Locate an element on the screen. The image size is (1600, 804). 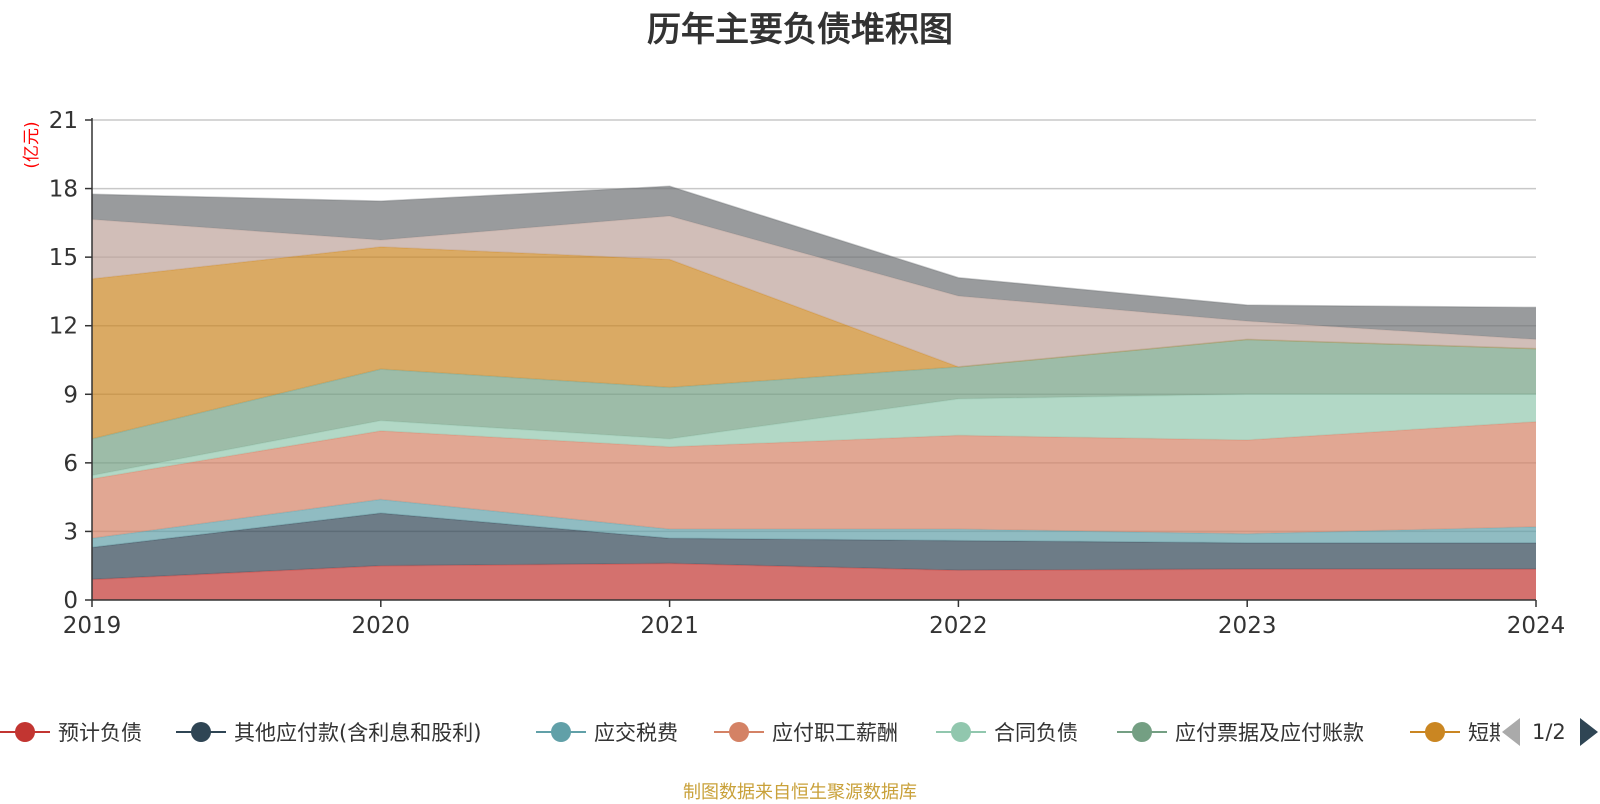
chart-title: 历年主要负债堆积图 is located at coordinates (800, 30).